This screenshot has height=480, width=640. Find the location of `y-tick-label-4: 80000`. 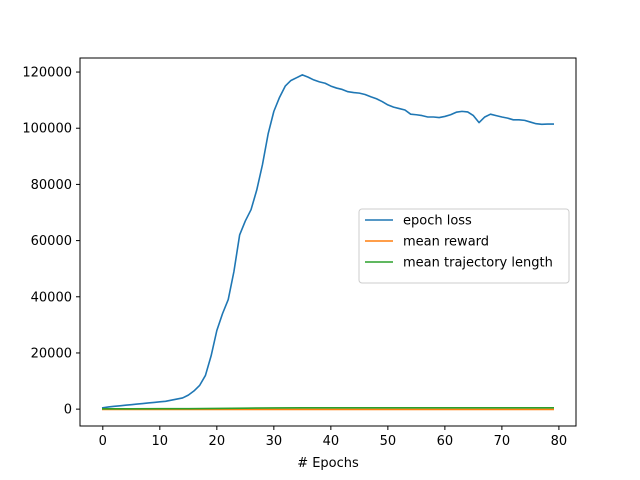

y-tick-label-4: 80000 is located at coordinates (51, 185).